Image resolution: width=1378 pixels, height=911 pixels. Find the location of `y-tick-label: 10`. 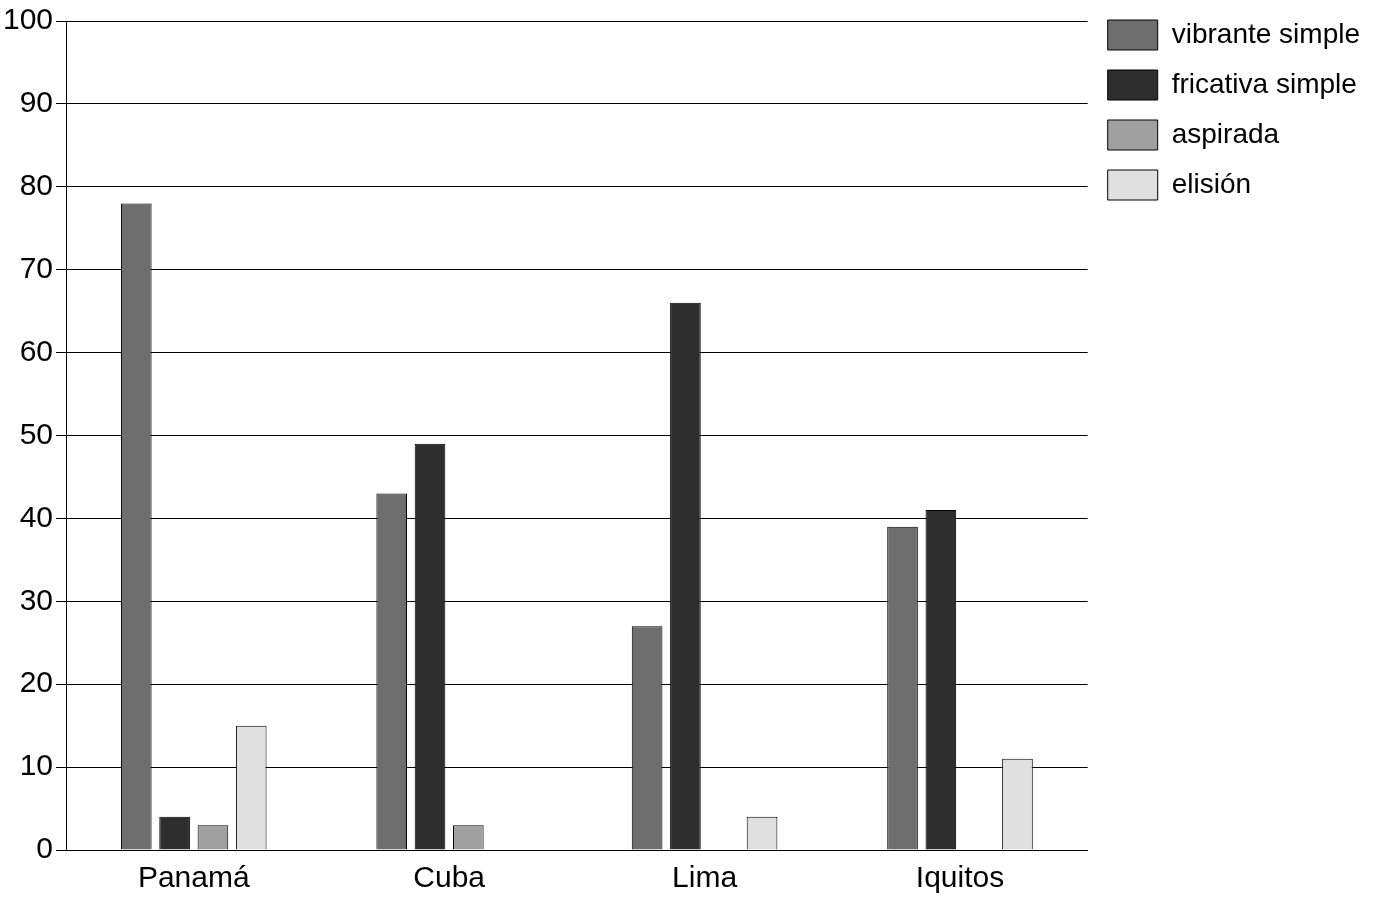

y-tick-label: 10 is located at coordinates (36, 765).